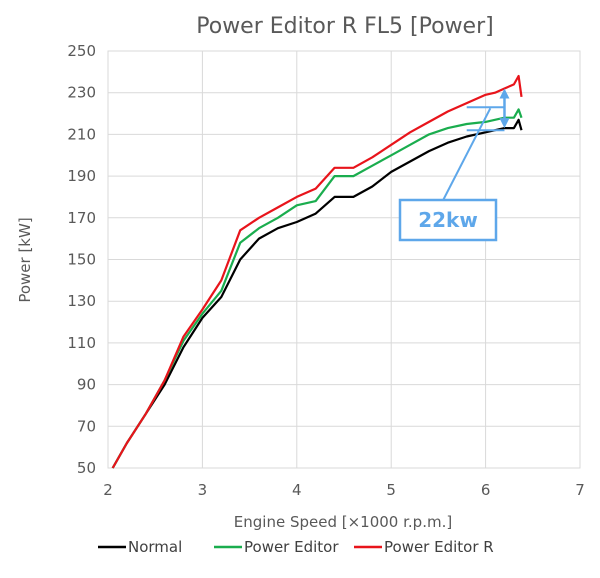 This screenshot has height=578, width=600. Describe the element at coordinates (108, 490) in the screenshot. I see `x-tick-label: 2` at that location.